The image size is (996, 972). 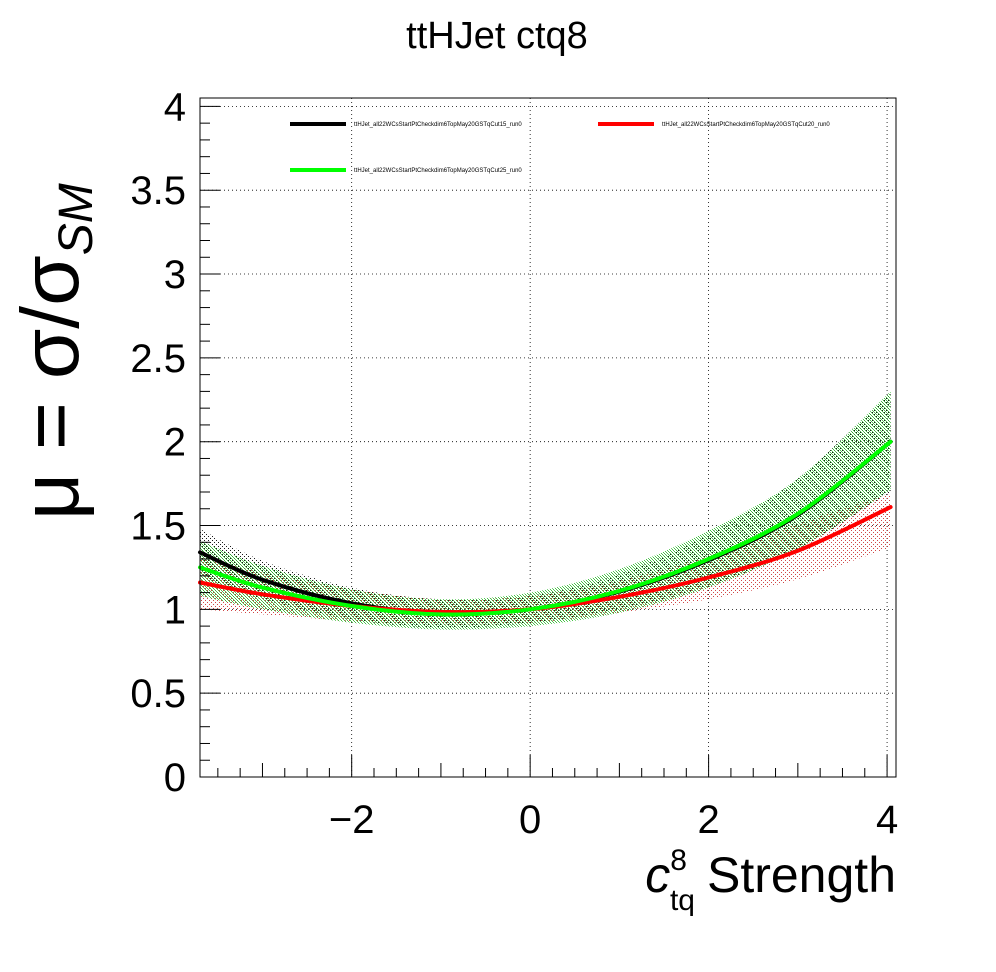 What do you see at coordinates (158, 694) in the screenshot?
I see `y-tick-label: 0.5` at bounding box center [158, 694].